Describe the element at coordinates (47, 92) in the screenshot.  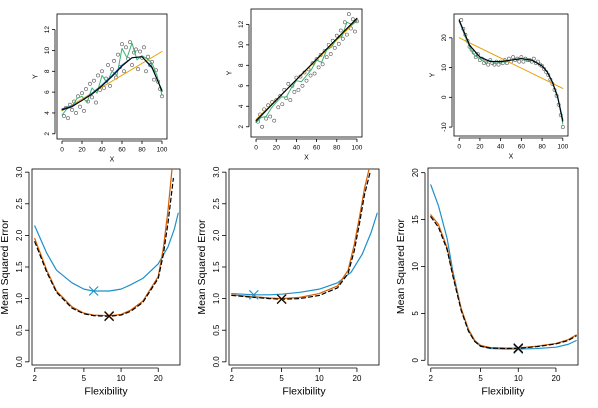
I see `y-tick-label: 6` at that location.